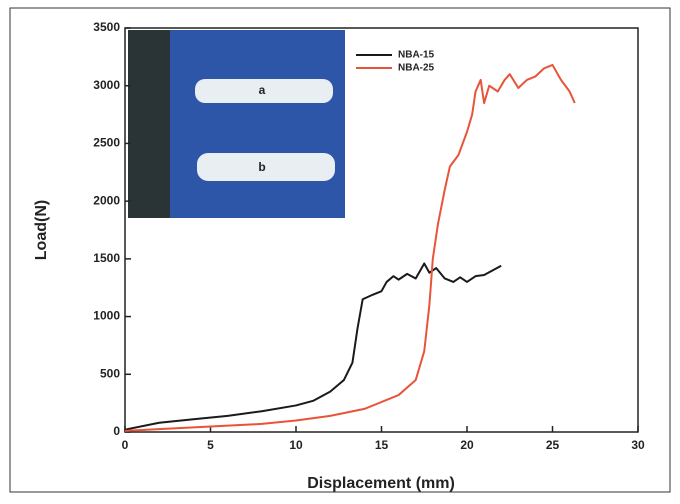 The height and width of the screenshot is (504, 680). I want to click on y-axis-title: Load(N), so click(41, 230).